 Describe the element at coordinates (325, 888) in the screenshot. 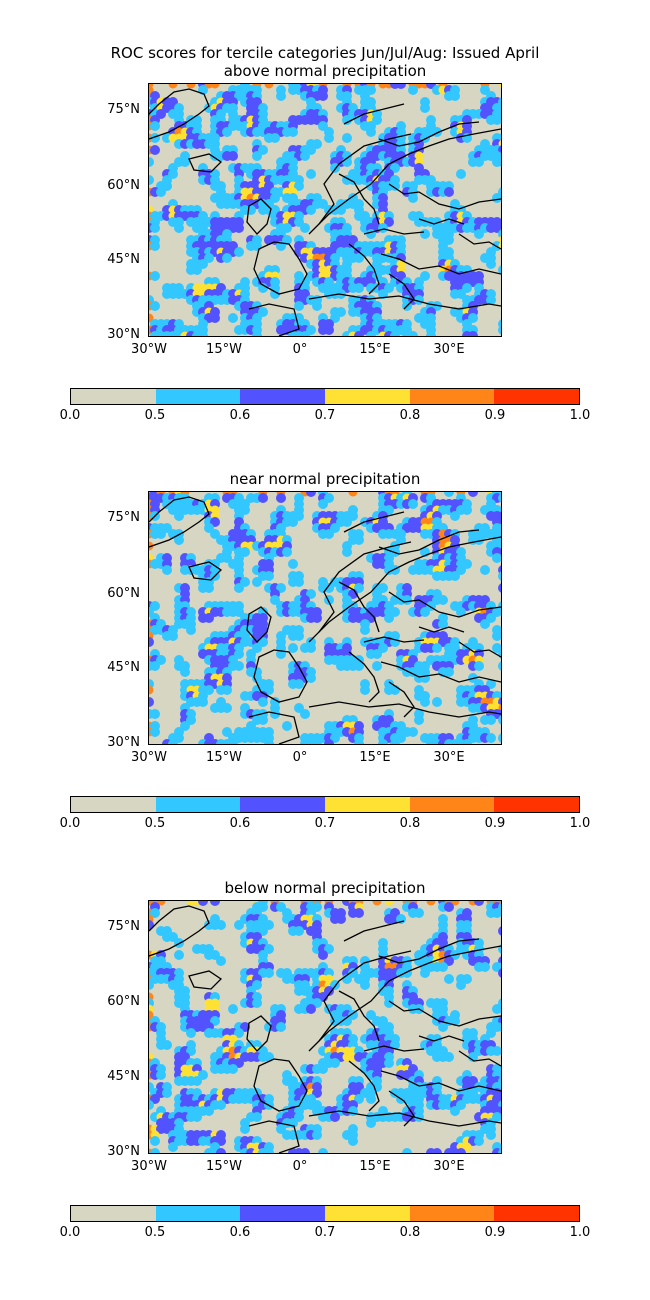

I see `panel-subtitle: below normal precipitation` at that location.